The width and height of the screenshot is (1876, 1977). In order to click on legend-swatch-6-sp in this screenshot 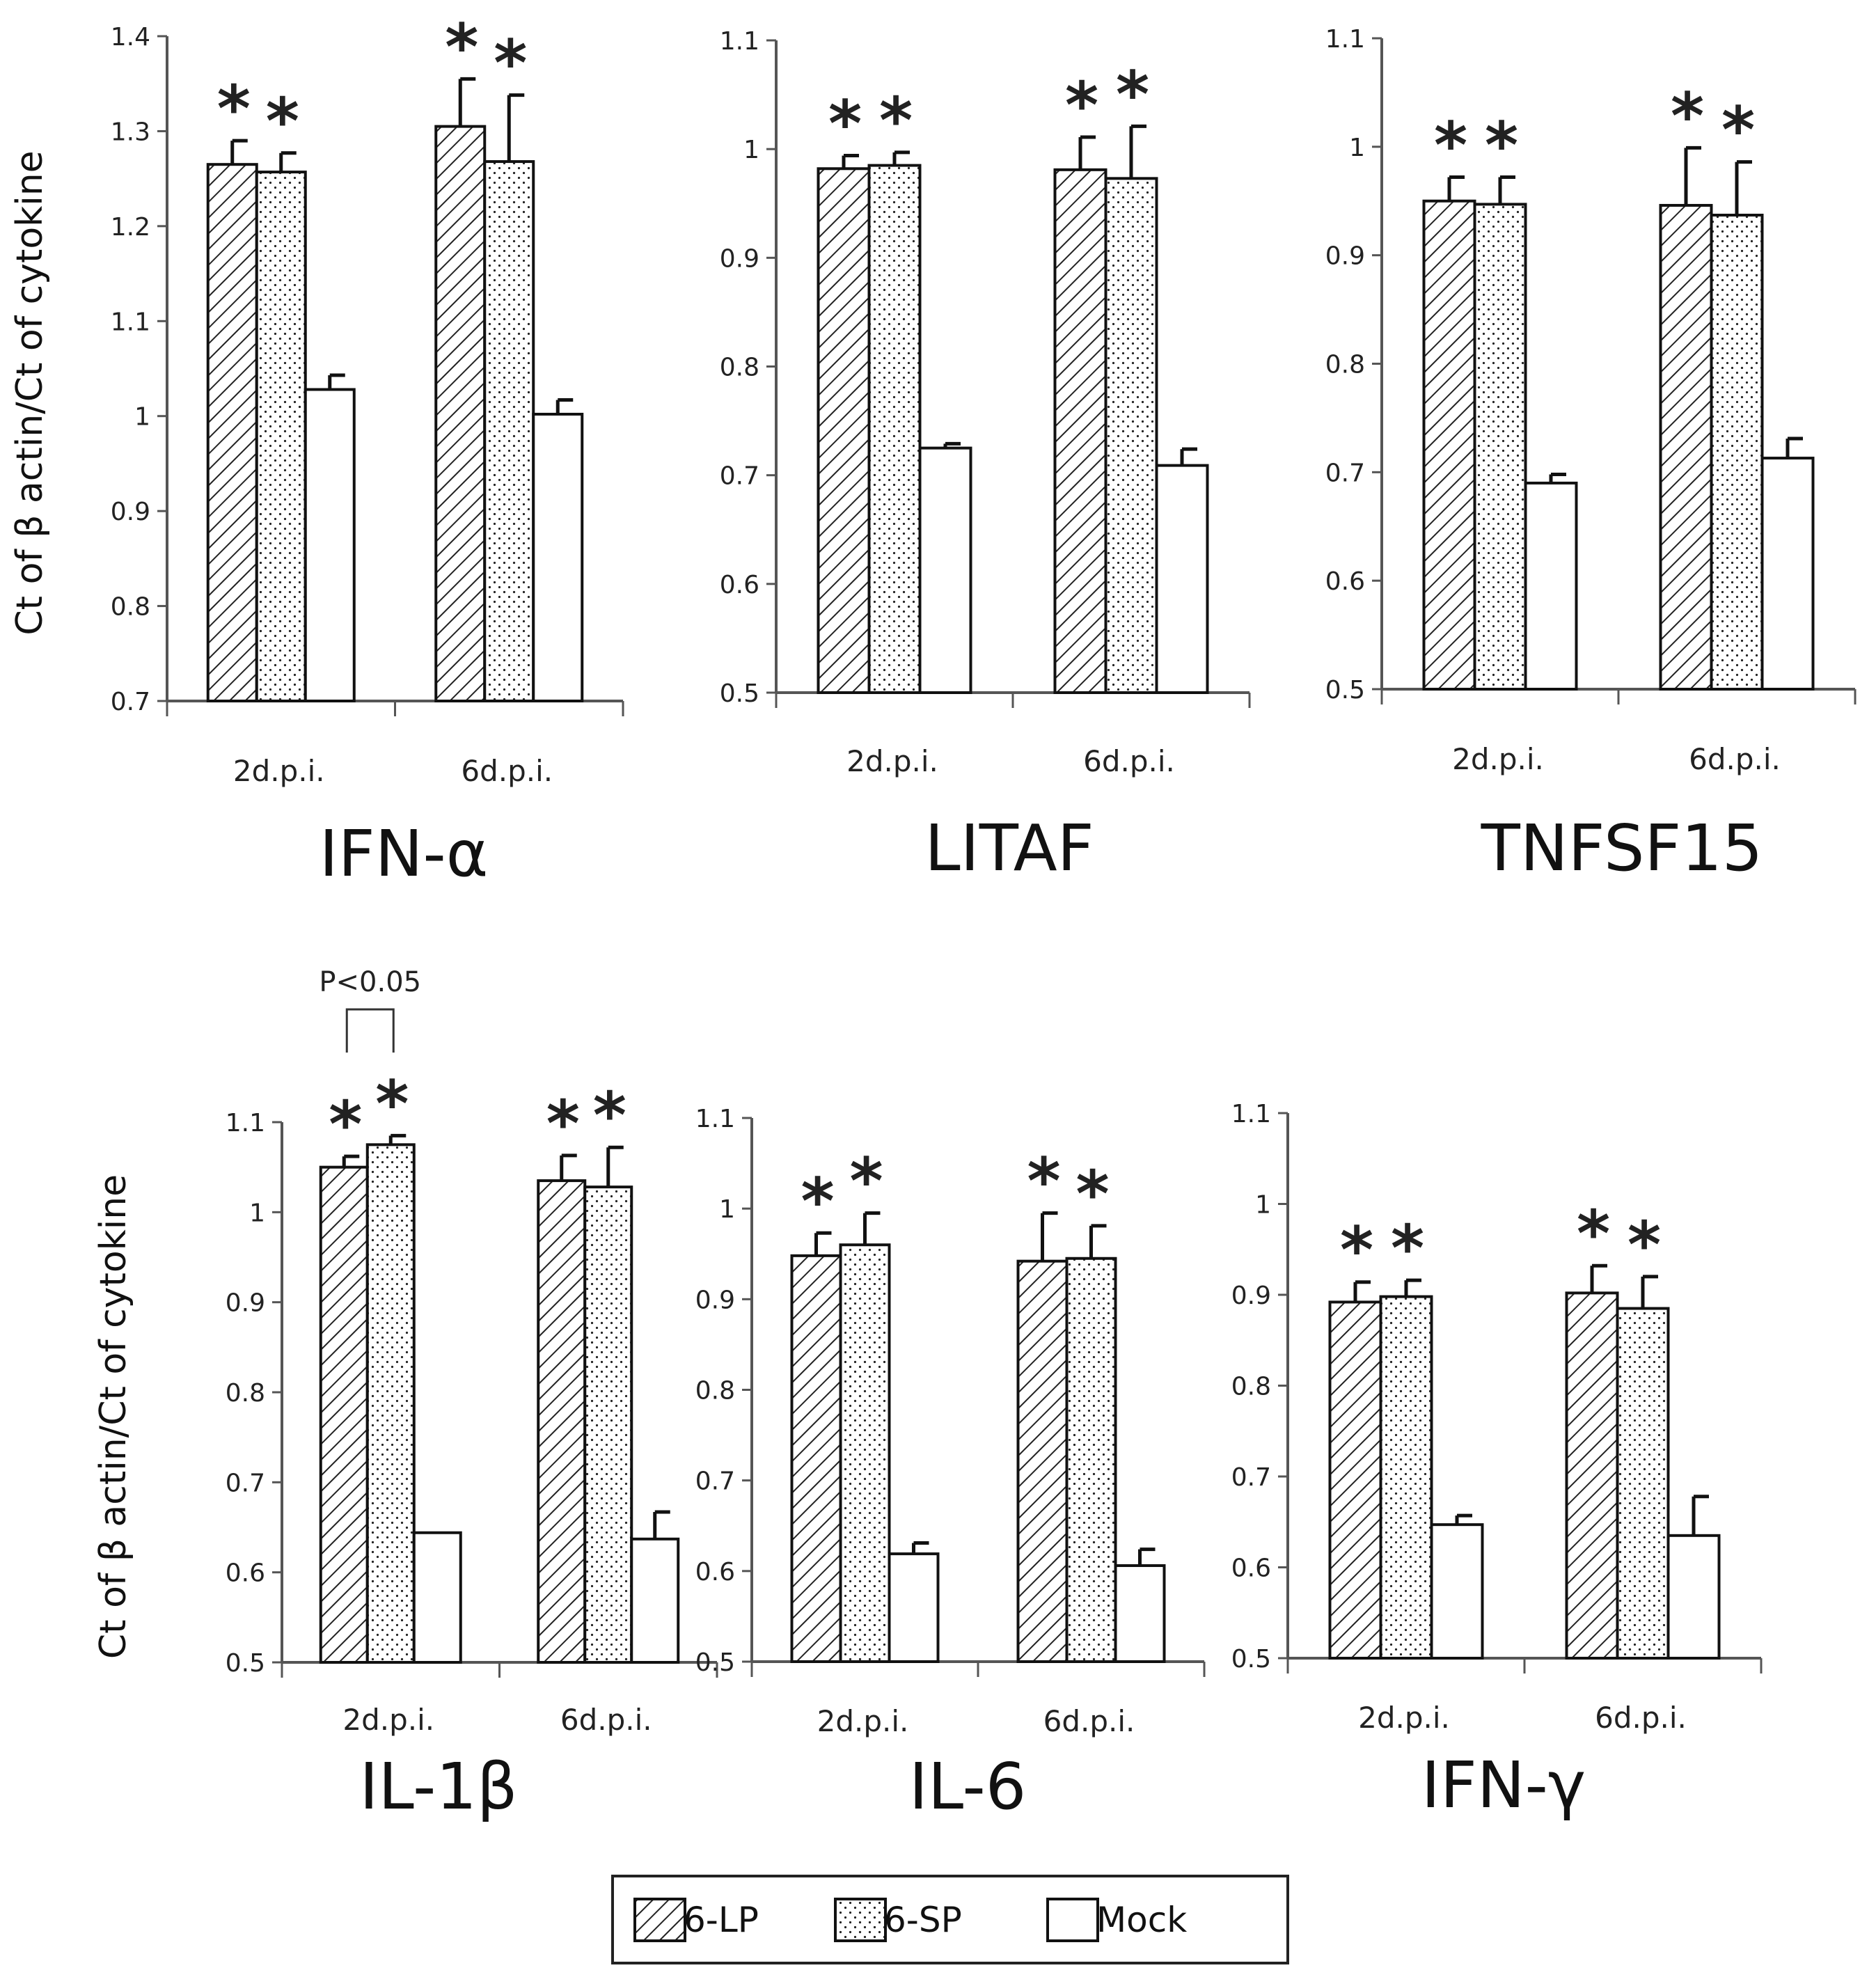, I will do `click(860, 1920)`.